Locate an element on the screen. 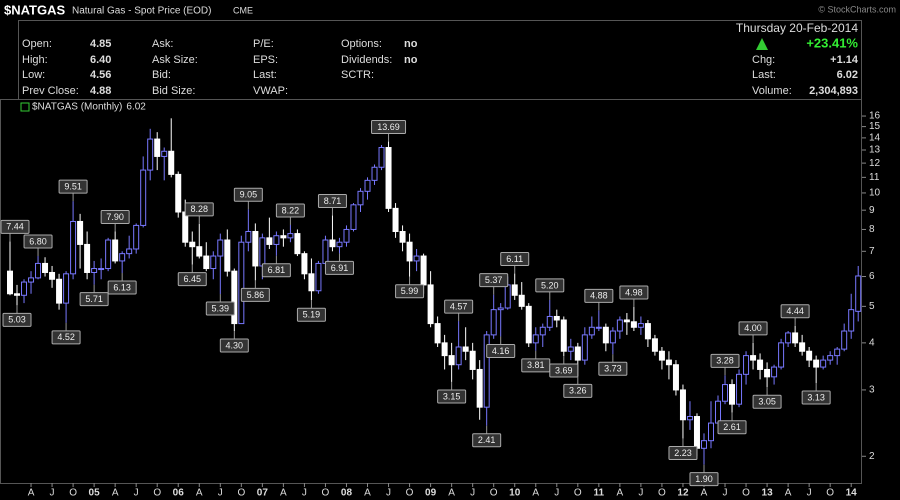 Image resolution: width=900 pixels, height=500 pixels. summary-value: 2,304,893 is located at coordinates (833, 91).